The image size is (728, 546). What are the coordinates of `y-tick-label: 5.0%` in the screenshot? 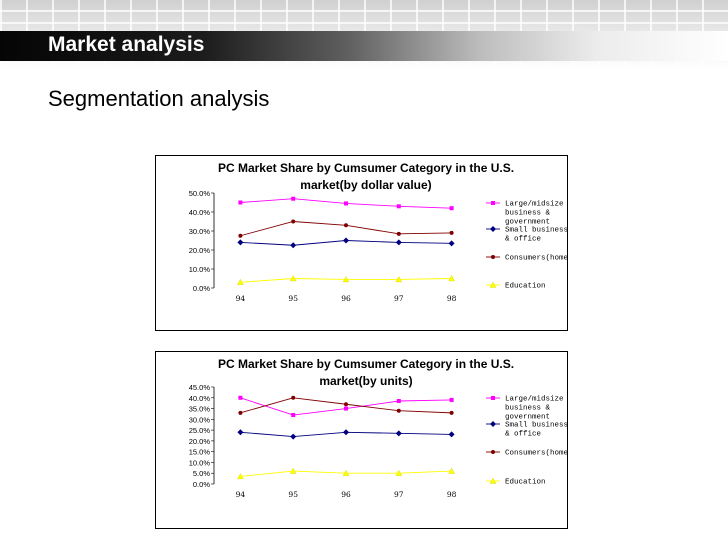 It's located at (201, 473).